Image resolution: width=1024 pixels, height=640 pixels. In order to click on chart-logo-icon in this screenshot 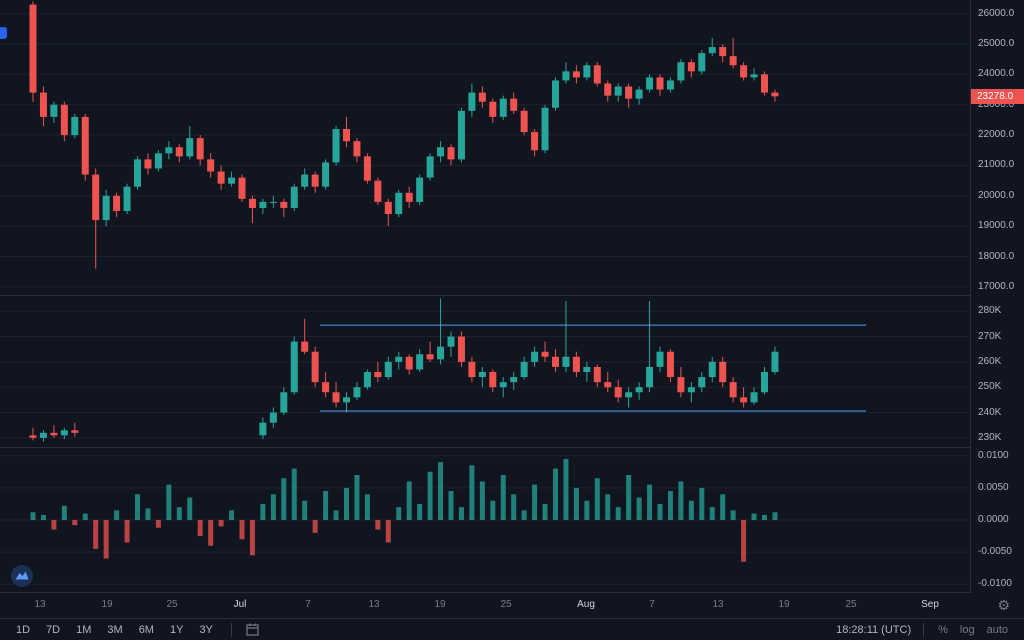, I will do `click(22, 576)`.